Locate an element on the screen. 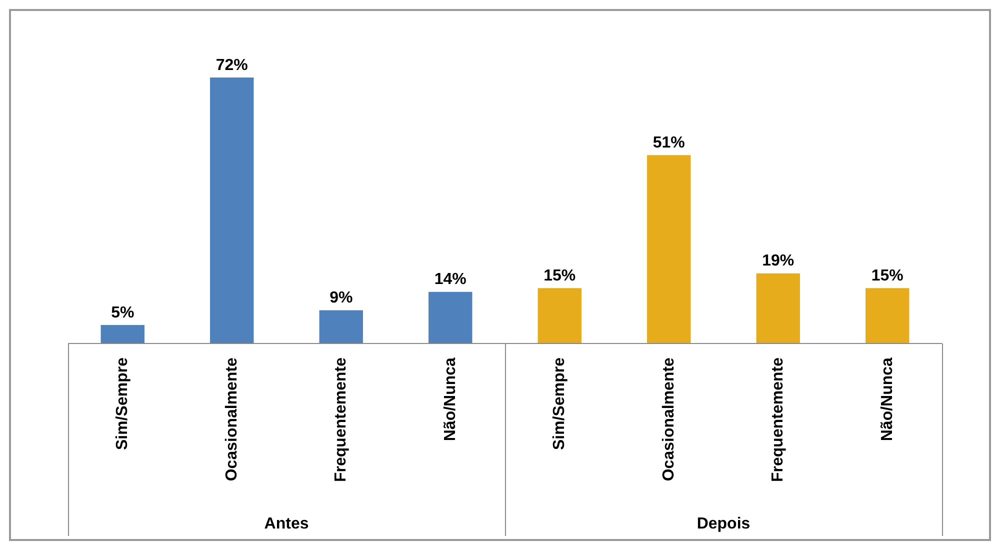 This screenshot has height=550, width=1000. data-label: 5% is located at coordinates (122, 313).